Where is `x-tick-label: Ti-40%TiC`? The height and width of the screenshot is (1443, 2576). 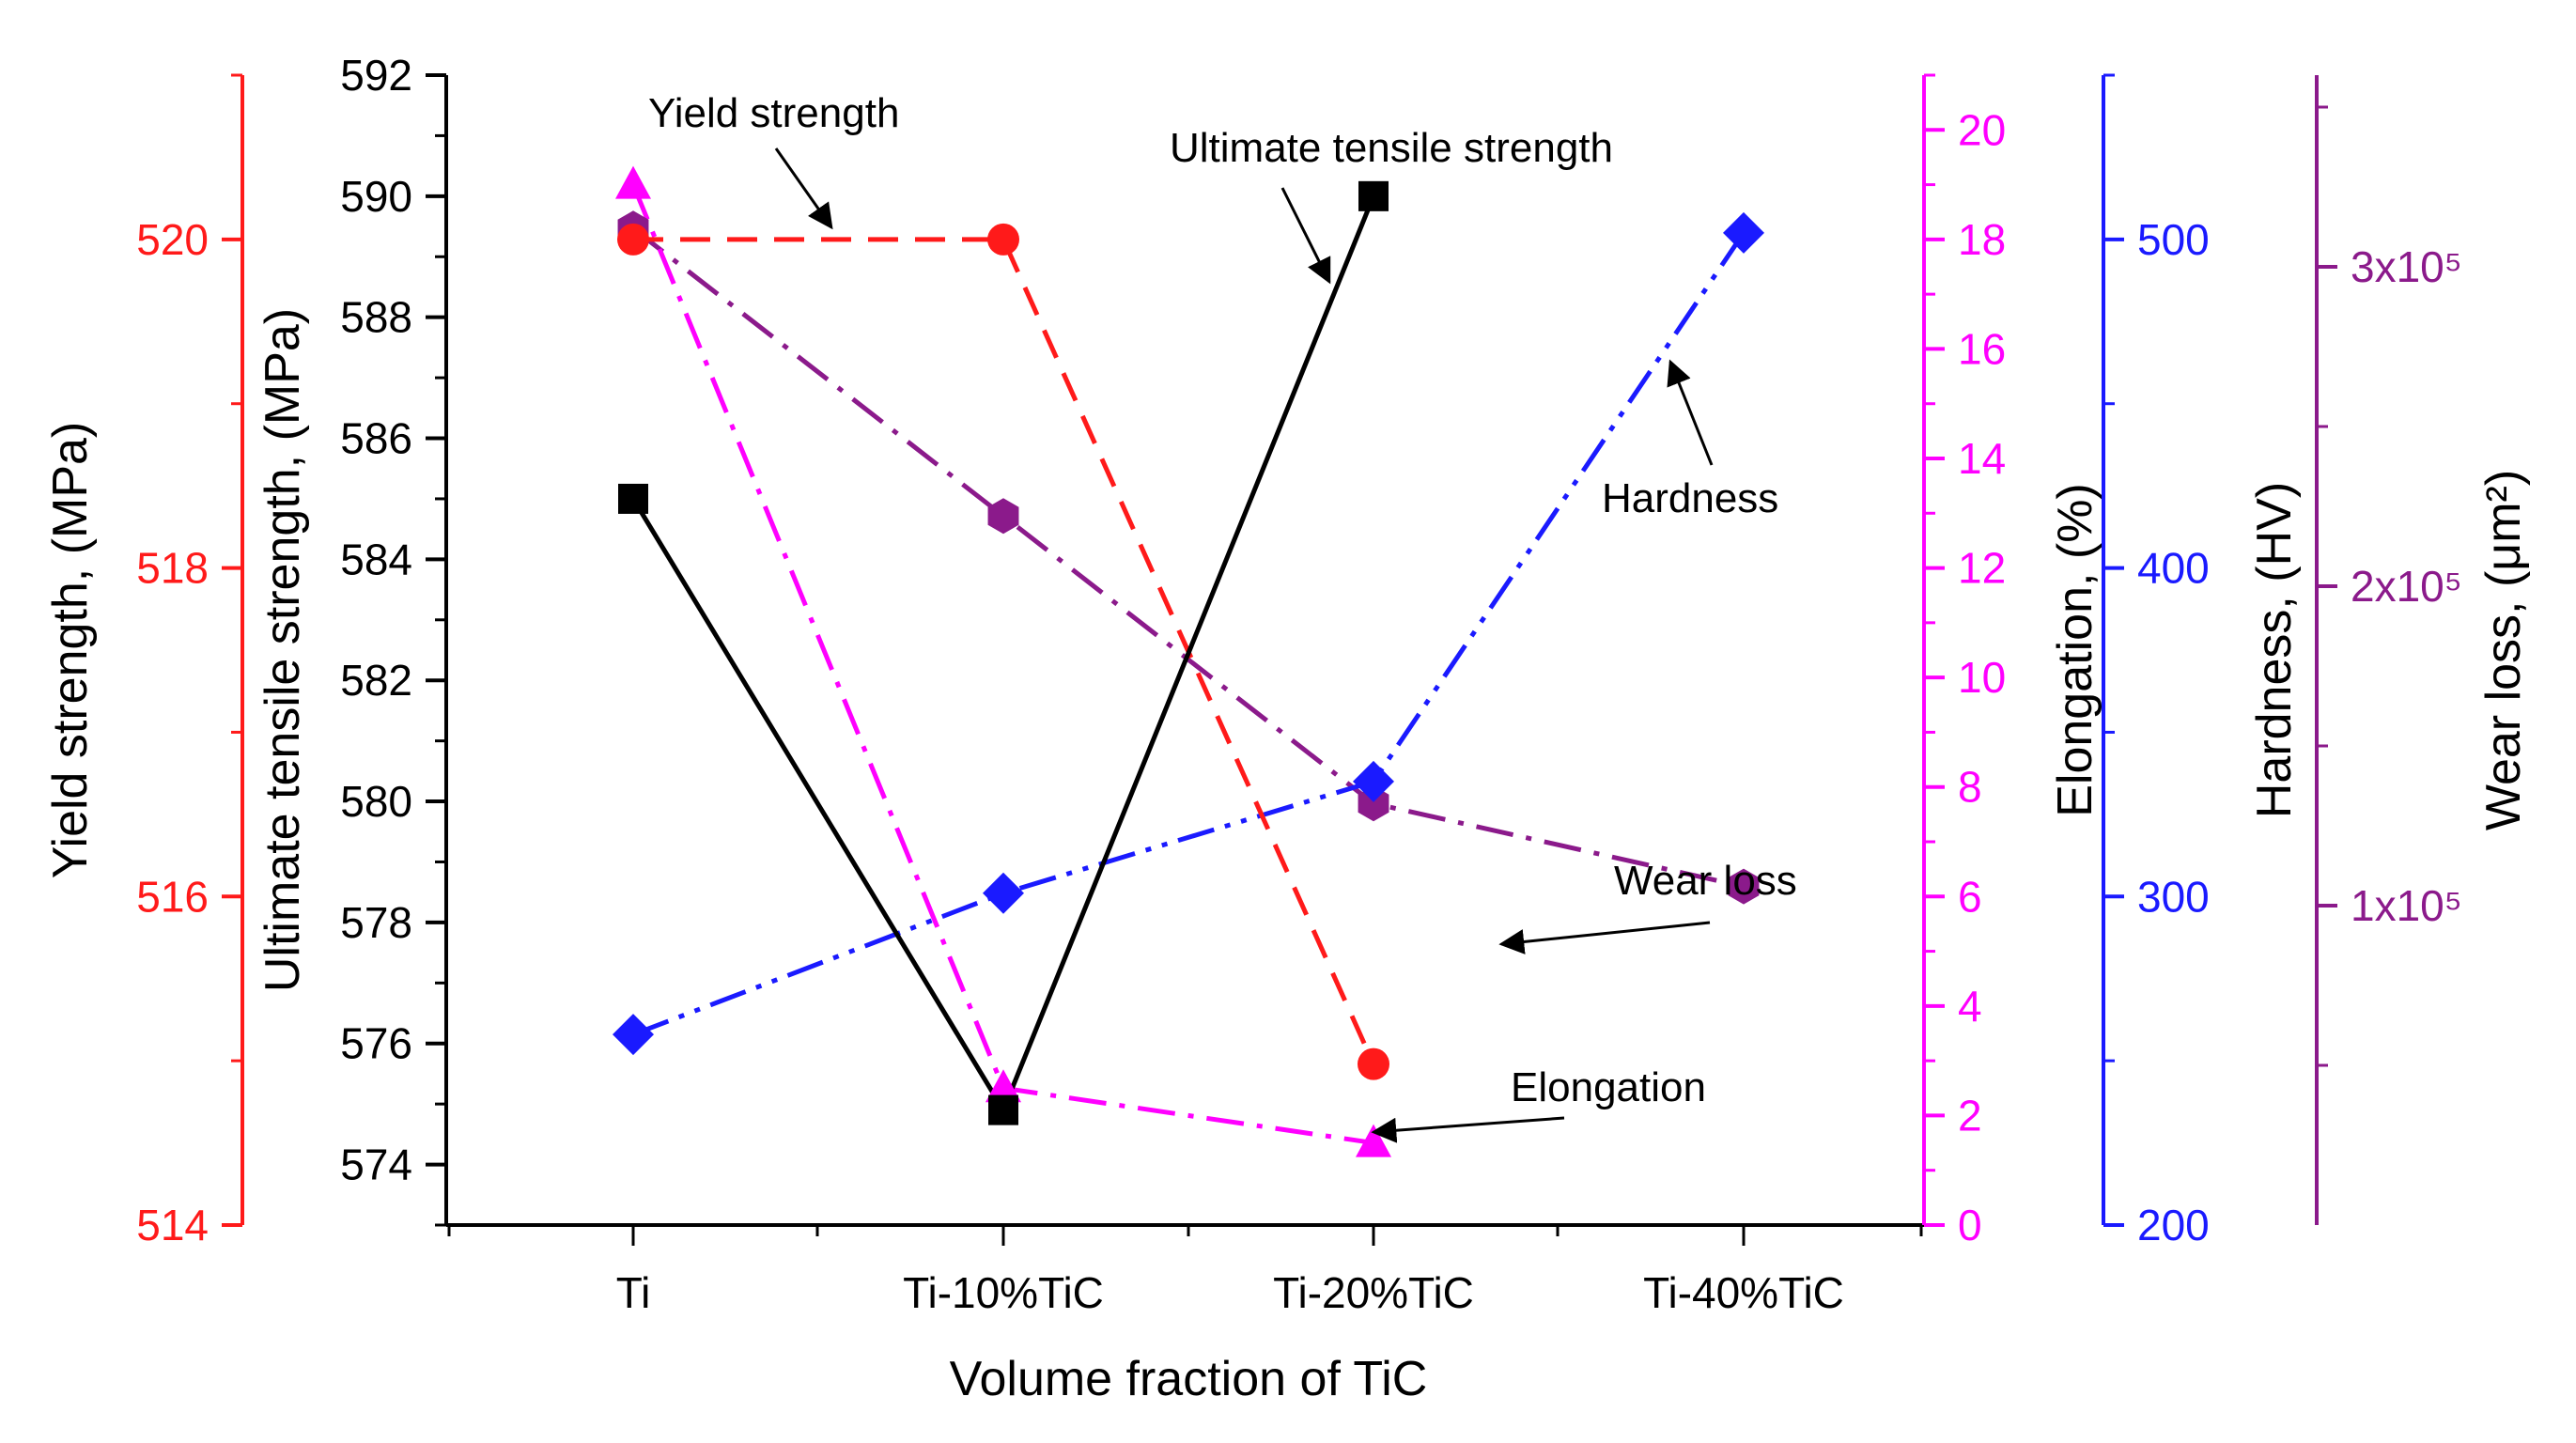 x-tick-label: Ti-40%TiC is located at coordinates (1743, 1293).